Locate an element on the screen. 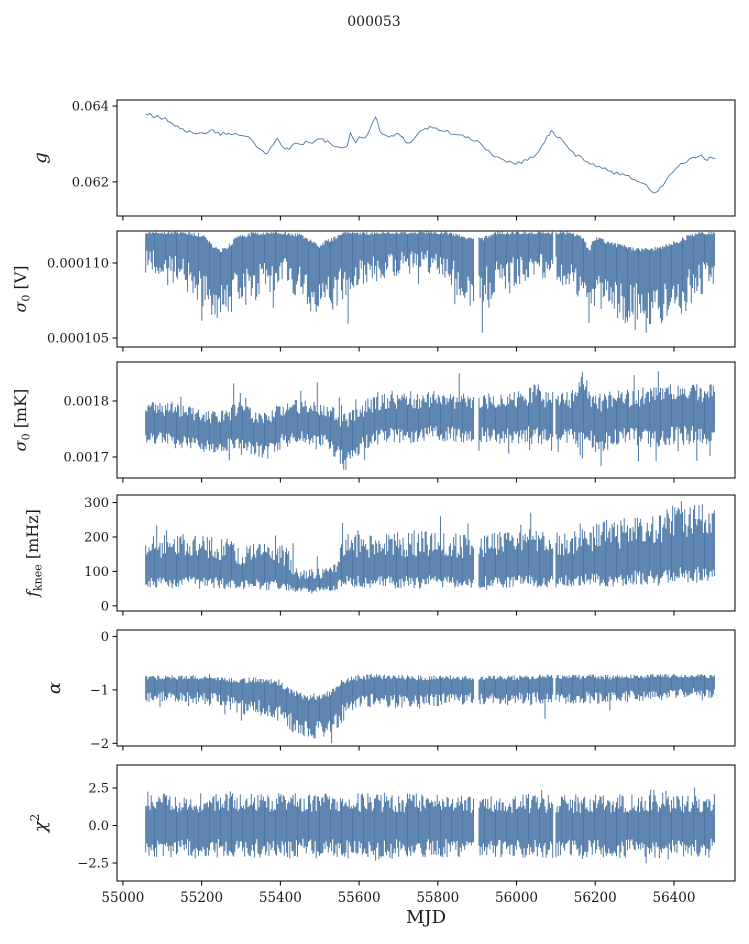  panel-g: 0.062 0.064 g is located at coordinates (383, 160).